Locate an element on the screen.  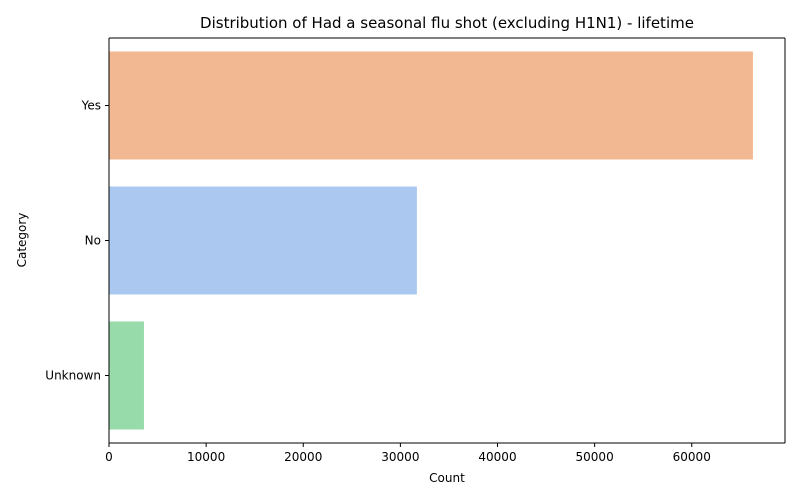
y-tick-label-no: No is located at coordinates (93, 241).